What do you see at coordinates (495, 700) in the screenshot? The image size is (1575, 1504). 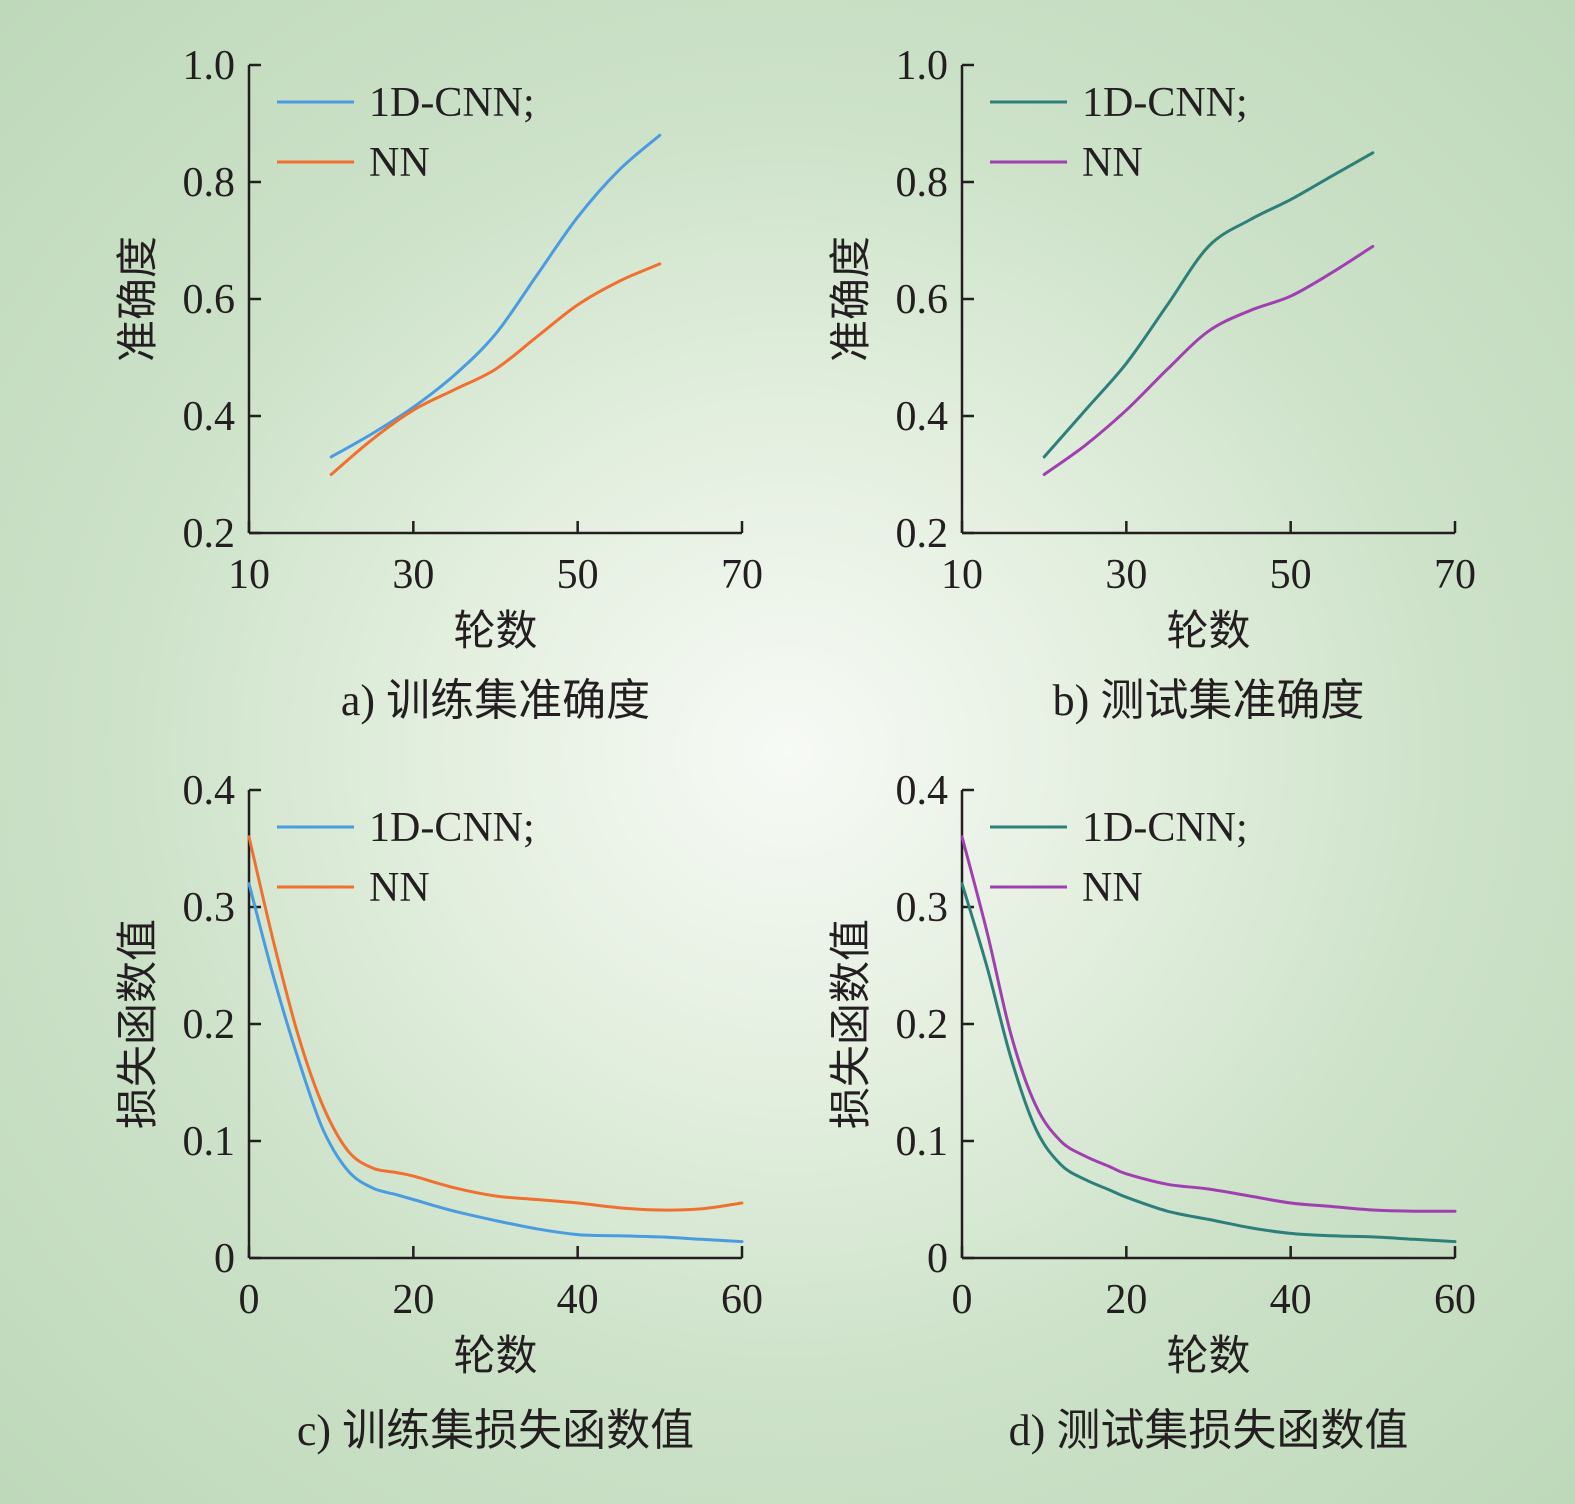 I see `panel-caption: a) 训练集准确度` at bounding box center [495, 700].